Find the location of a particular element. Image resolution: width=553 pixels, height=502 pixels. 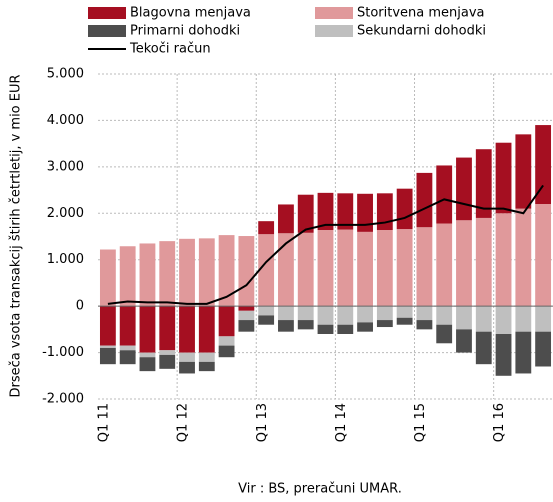

legend-label: Storitvena menjava is located at coordinates (421, 13).